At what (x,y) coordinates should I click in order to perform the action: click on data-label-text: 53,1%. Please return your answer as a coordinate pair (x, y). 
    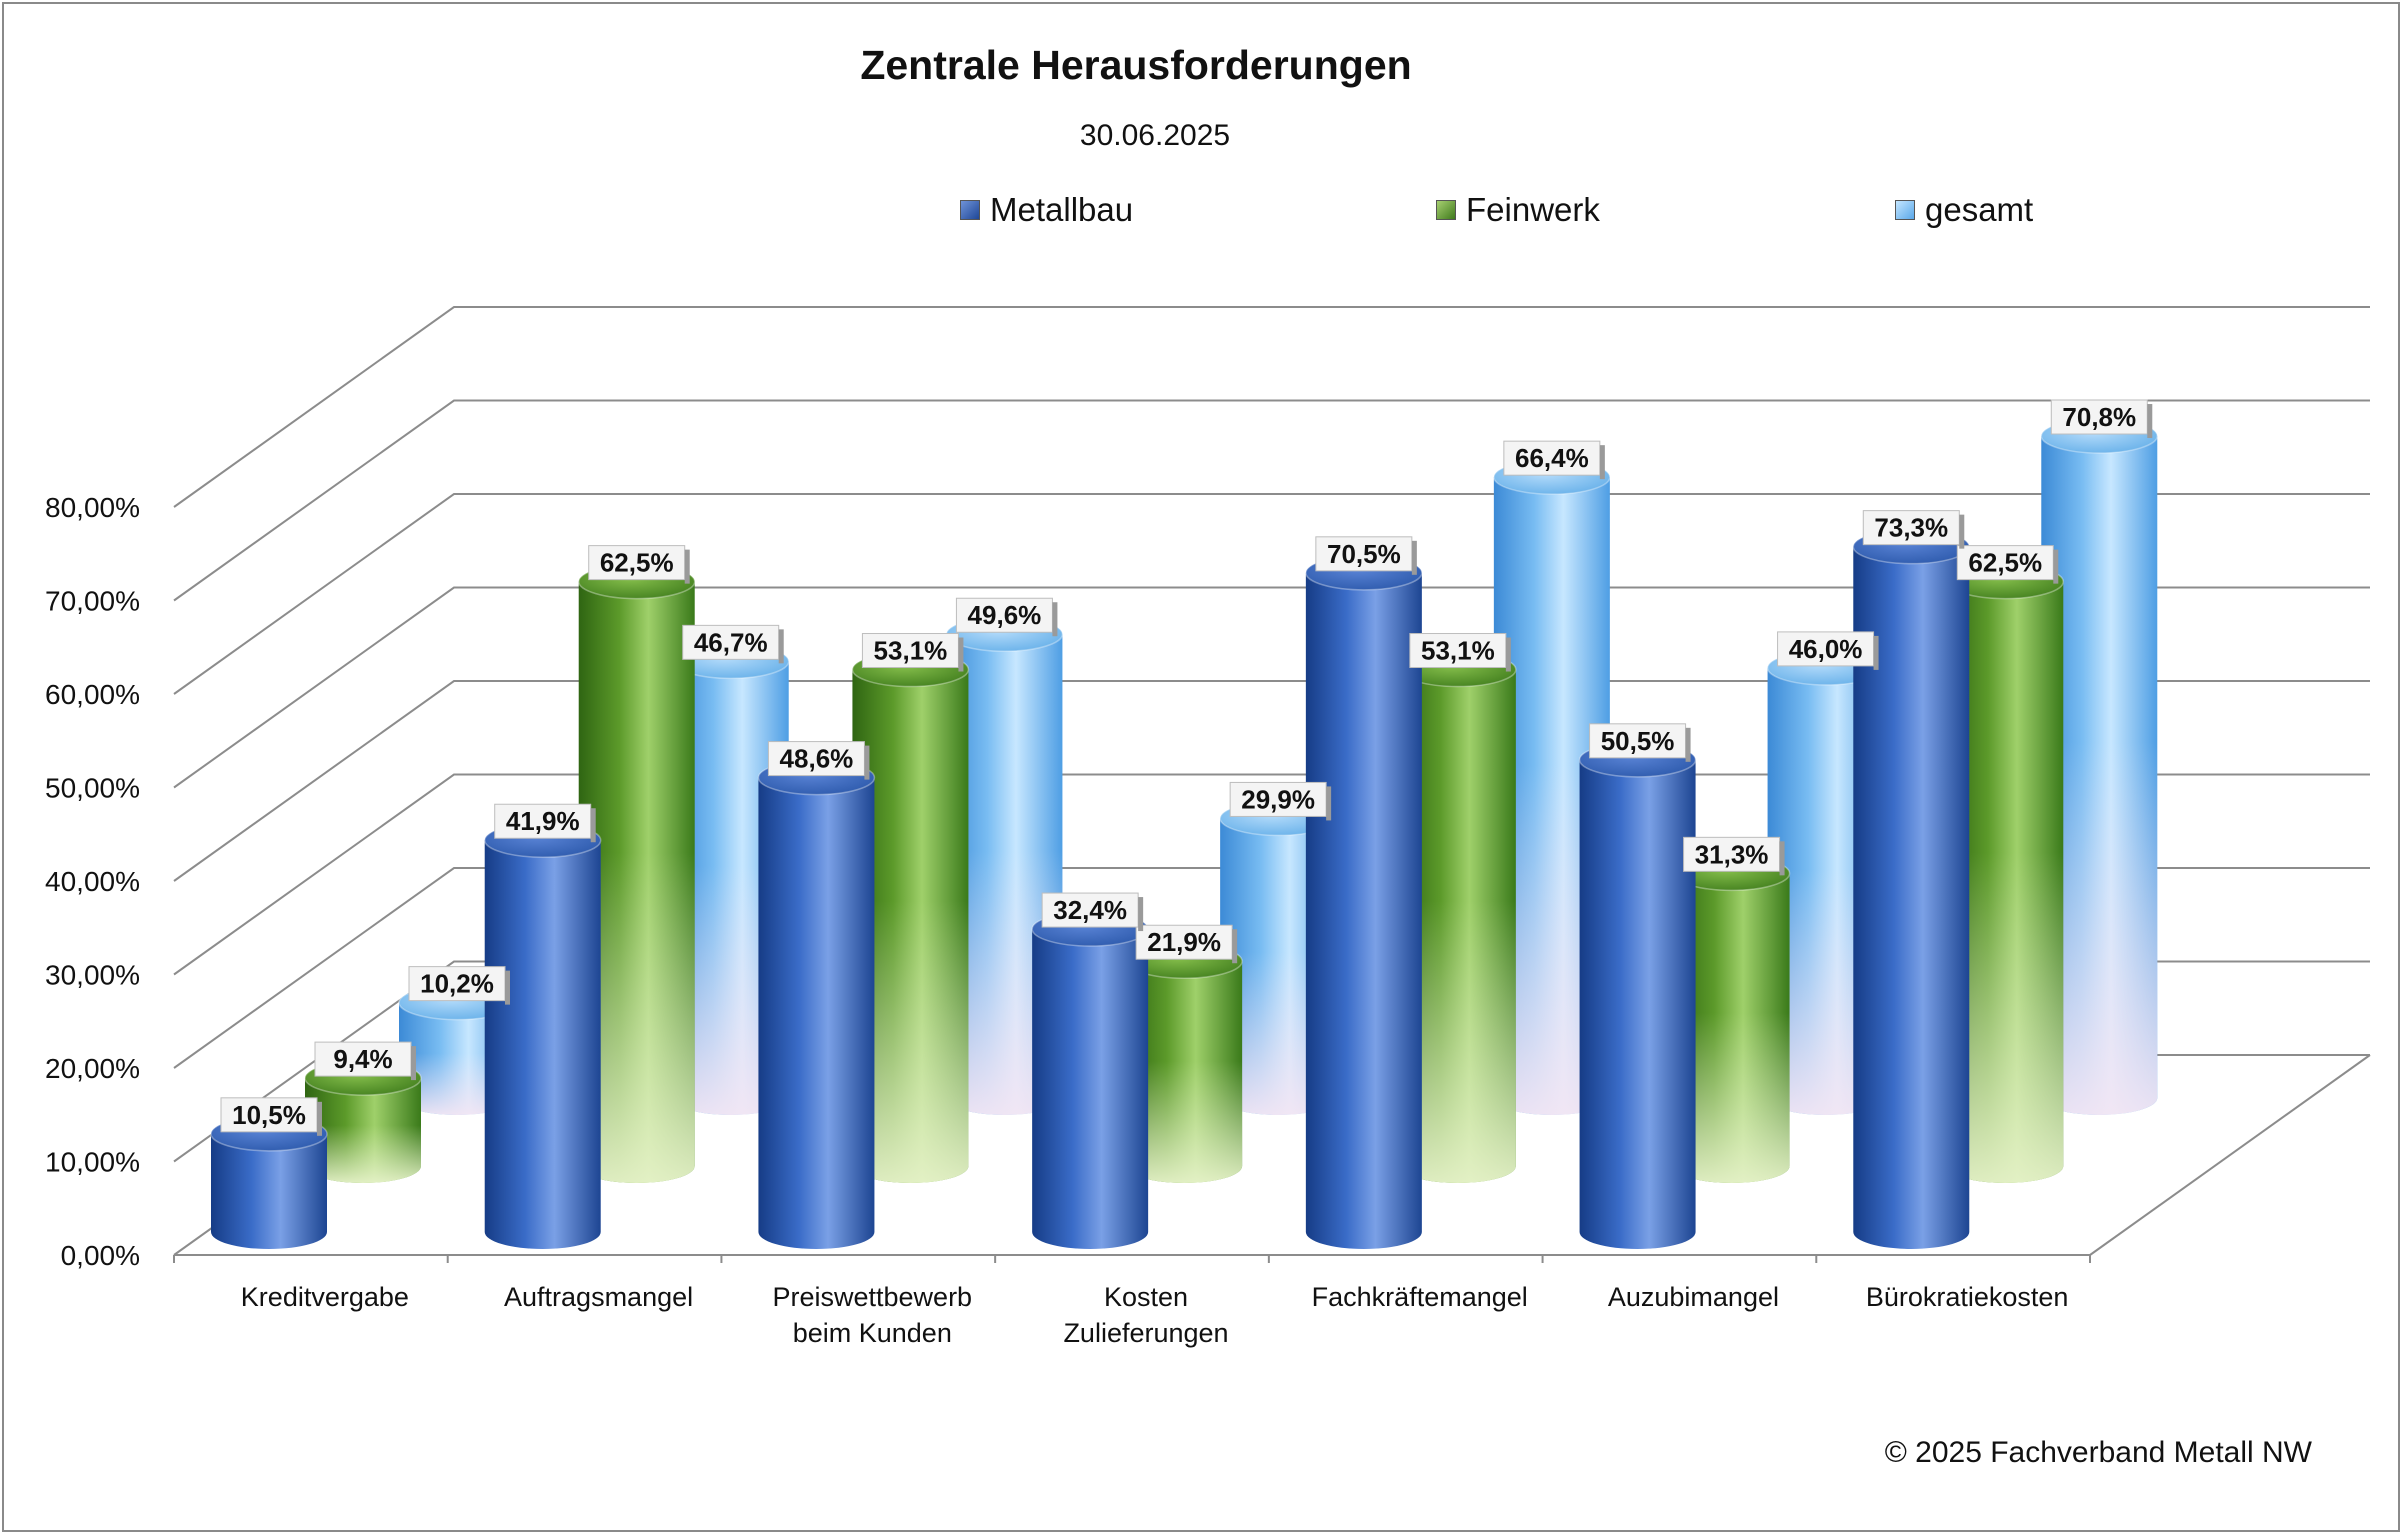
    Looking at the image, I should click on (911, 651).